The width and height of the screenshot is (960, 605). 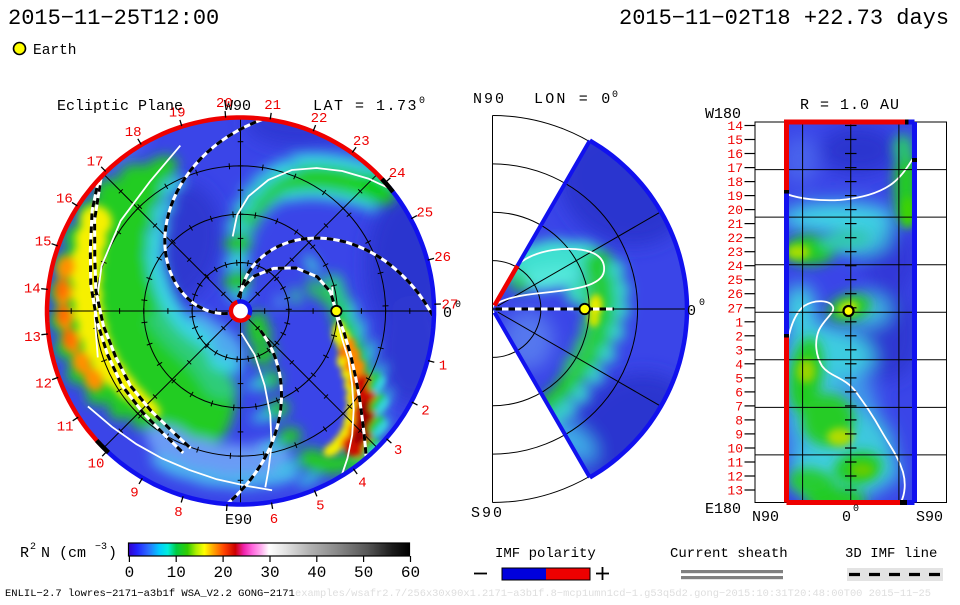 What do you see at coordinates (735, 238) in the screenshot?
I see `svg-text: 22` at bounding box center [735, 238].